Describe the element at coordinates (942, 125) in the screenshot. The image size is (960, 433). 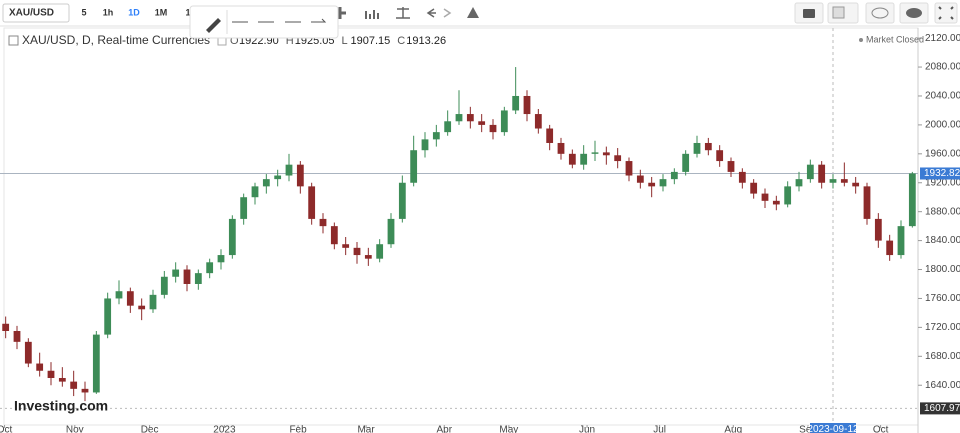
I see `y-tick-label: 2000.00` at that location.